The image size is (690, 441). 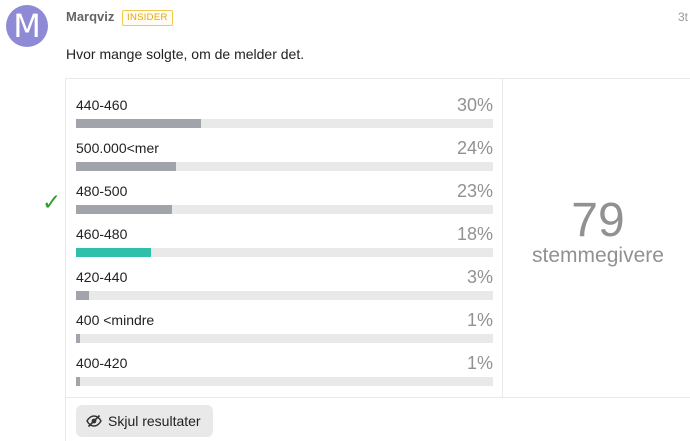 I want to click on option-label: 500.000<mer, so click(x=117, y=148).